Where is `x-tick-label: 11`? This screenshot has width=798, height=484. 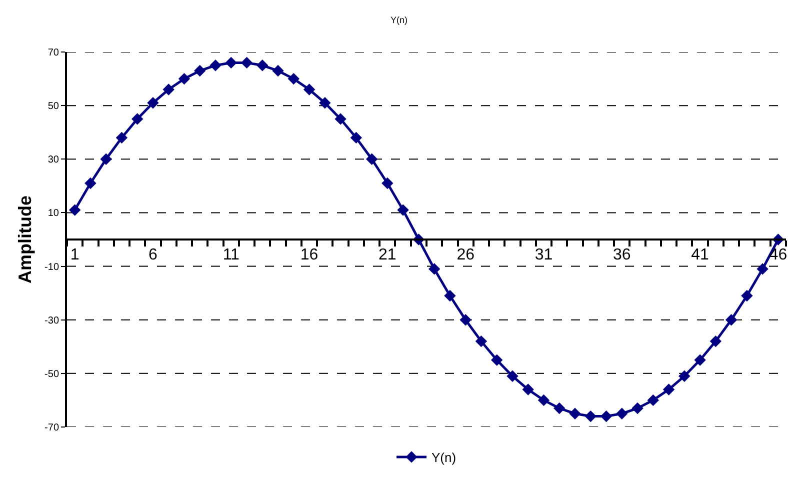
x-tick-label: 11 is located at coordinates (231, 255).